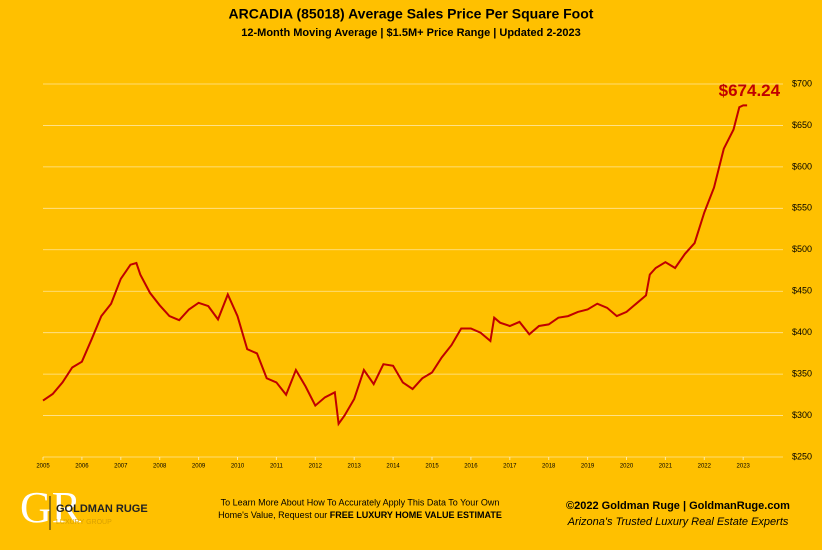 The width and height of the screenshot is (822, 550). I want to click on y-tick-label: $350, so click(802, 373).